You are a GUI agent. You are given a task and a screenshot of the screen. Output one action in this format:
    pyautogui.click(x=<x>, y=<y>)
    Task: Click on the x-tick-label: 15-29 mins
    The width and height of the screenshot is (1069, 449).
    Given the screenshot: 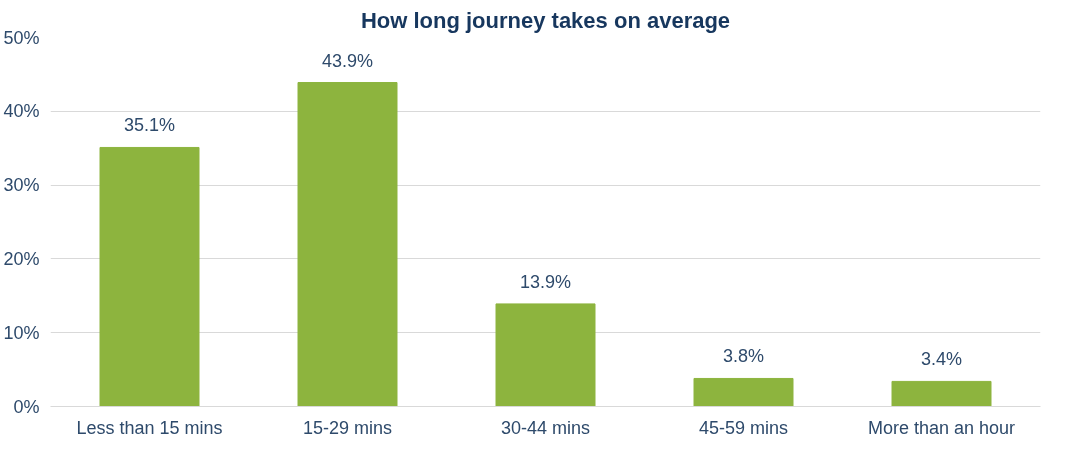 What is the action you would take?
    pyautogui.click(x=347, y=427)
    